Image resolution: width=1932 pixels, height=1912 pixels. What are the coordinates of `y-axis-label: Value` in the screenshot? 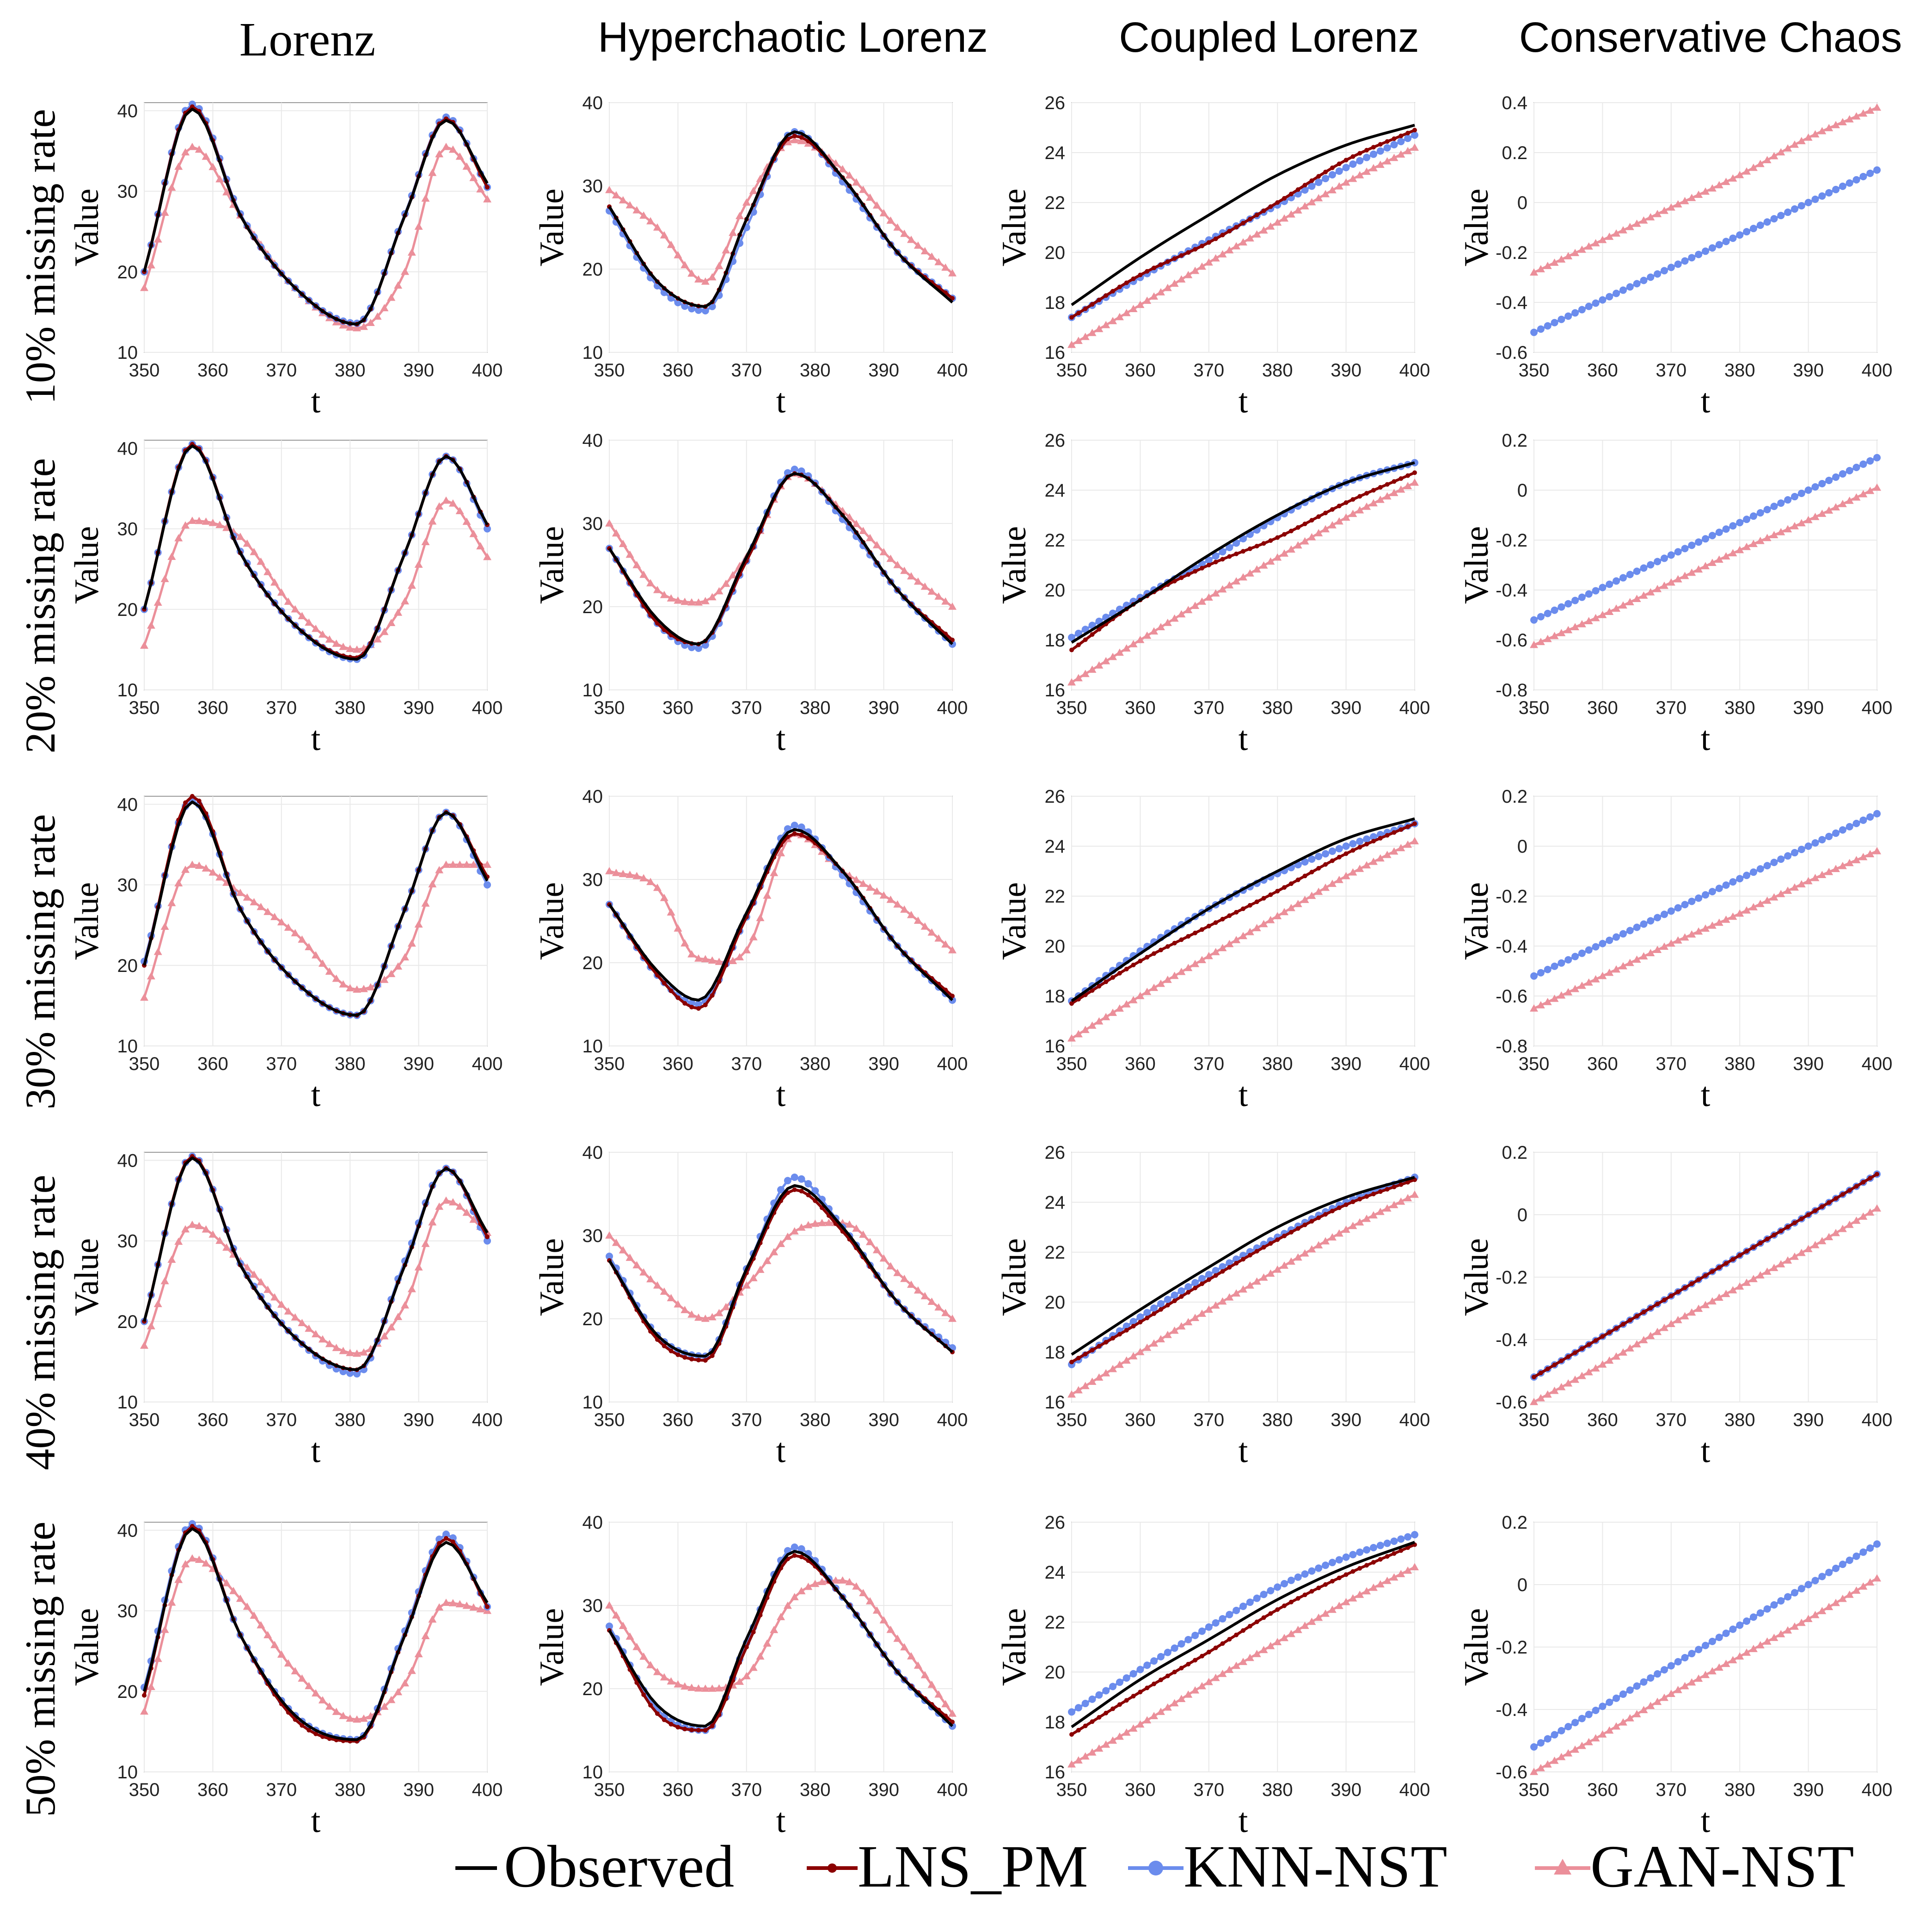 It's located at (1014, 1647).